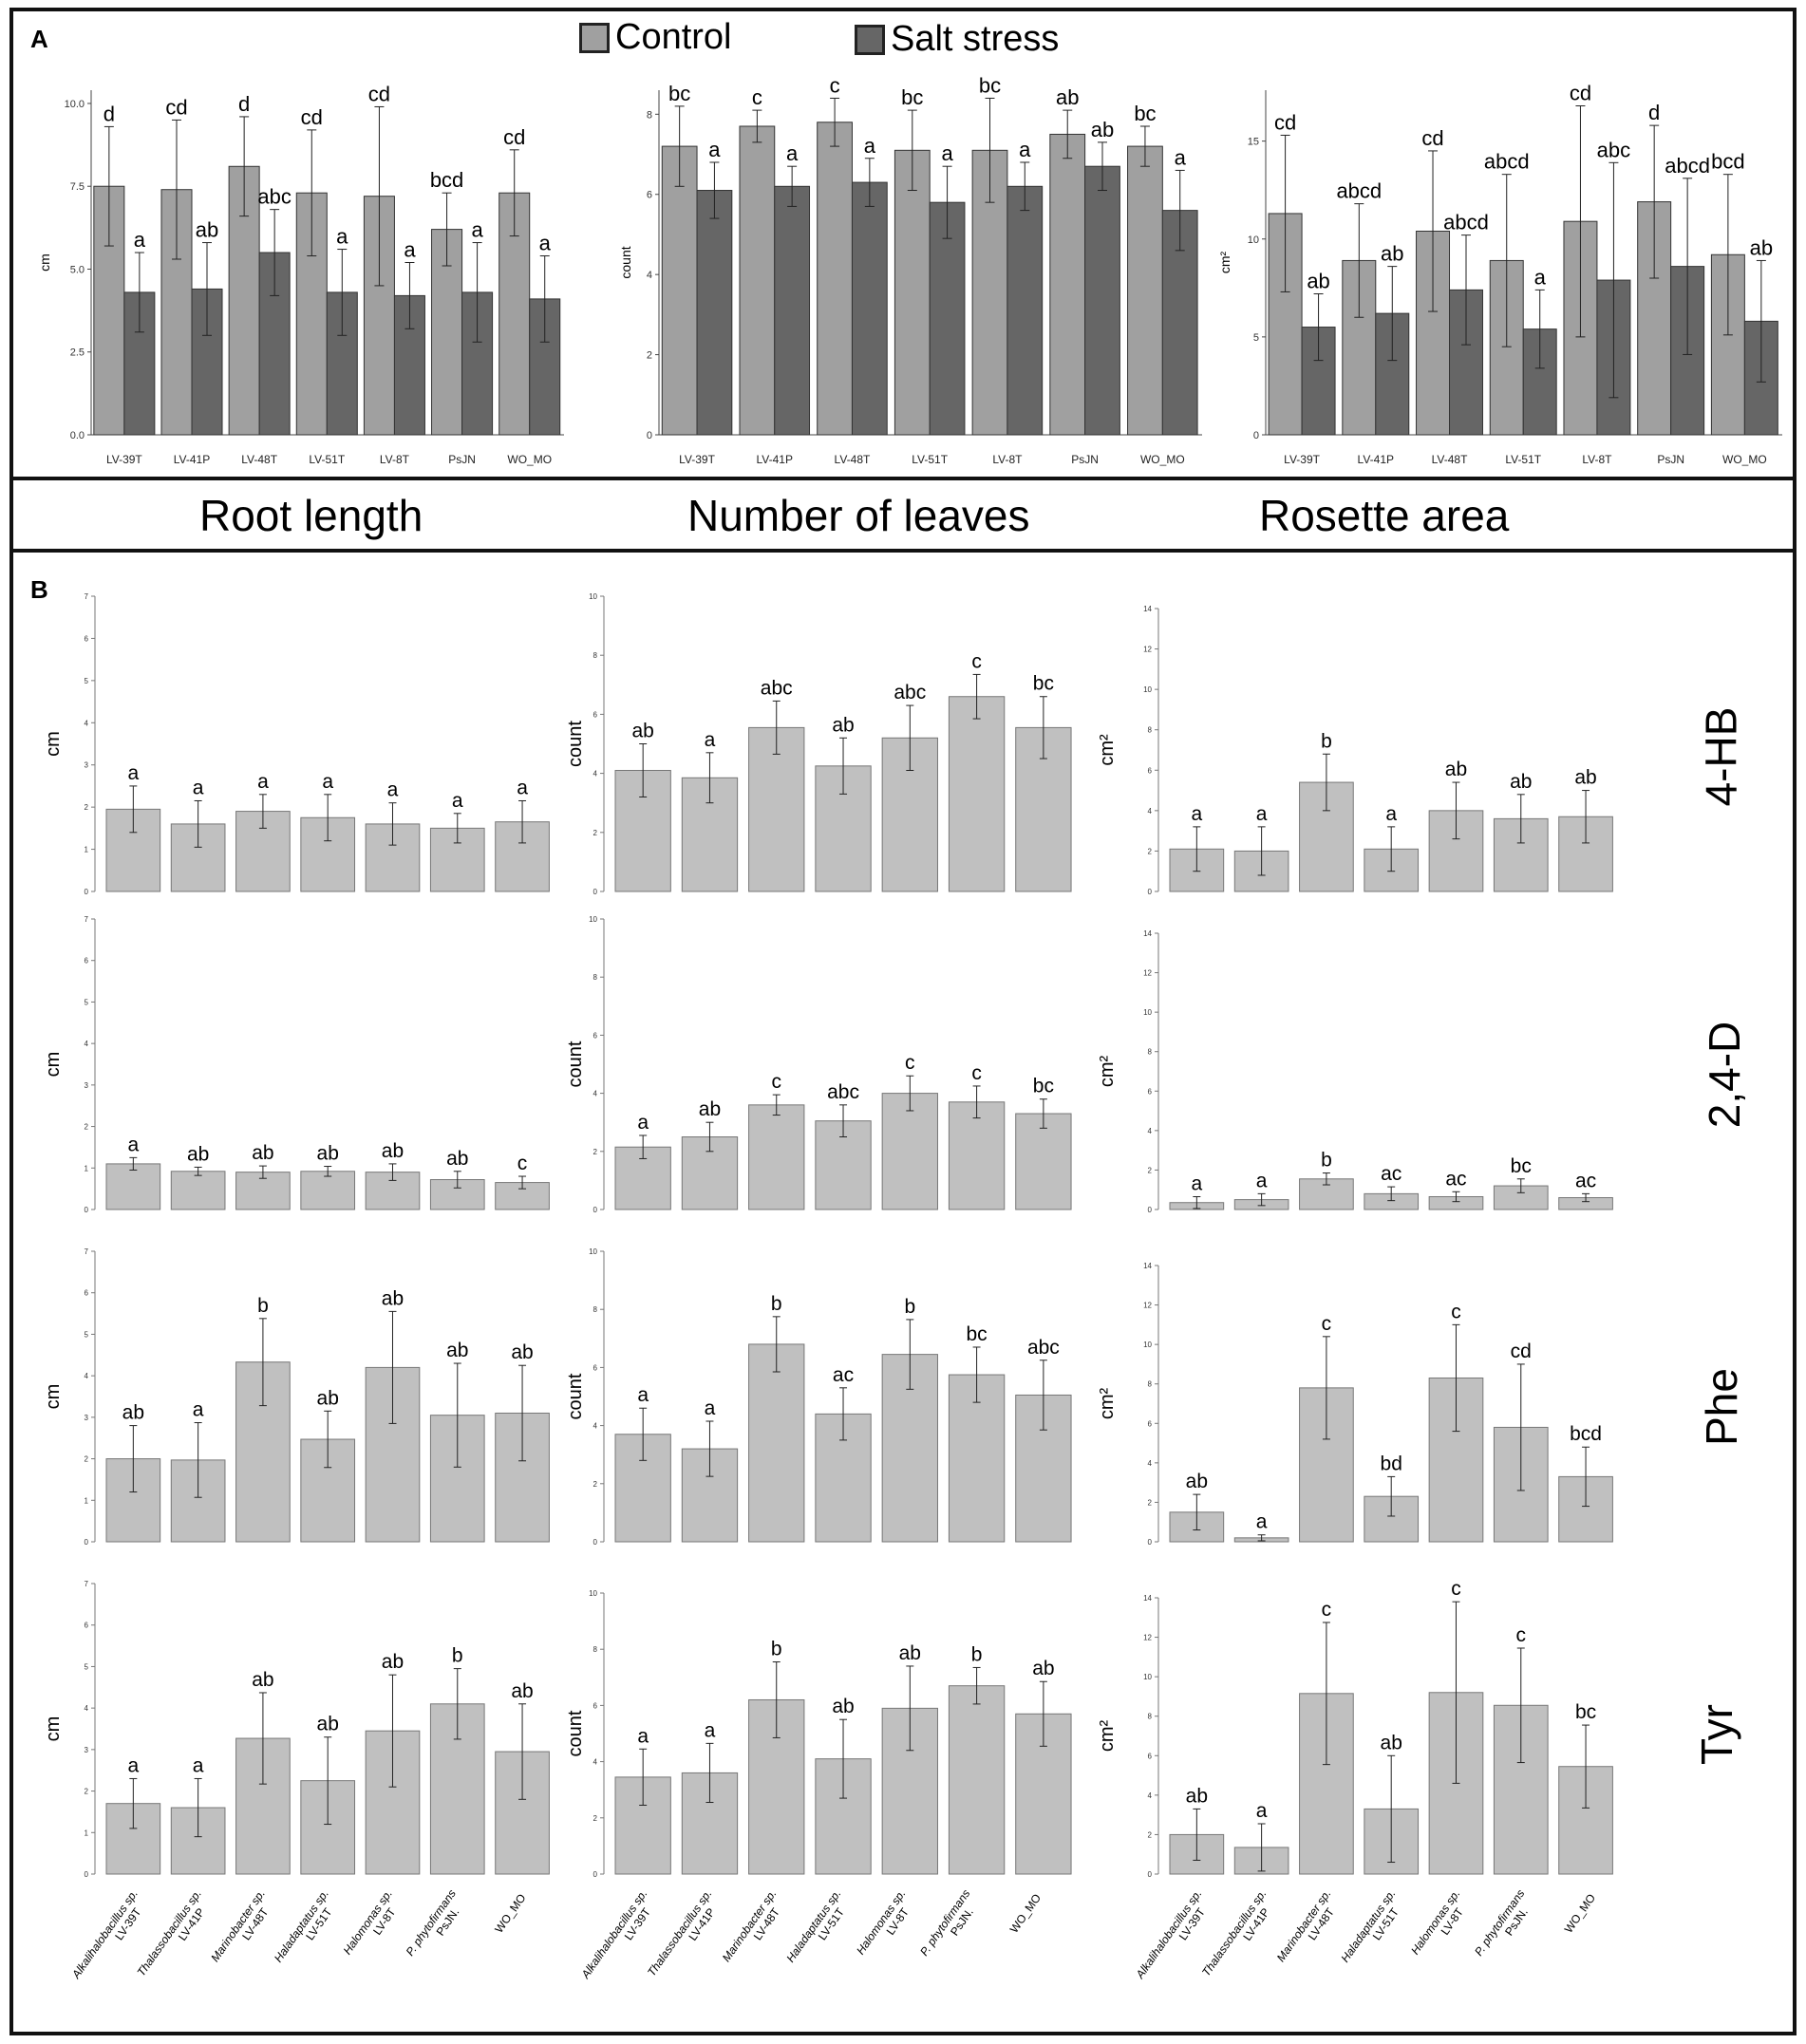  I want to click on y-axis-label: cm², so click(1107, 1737).